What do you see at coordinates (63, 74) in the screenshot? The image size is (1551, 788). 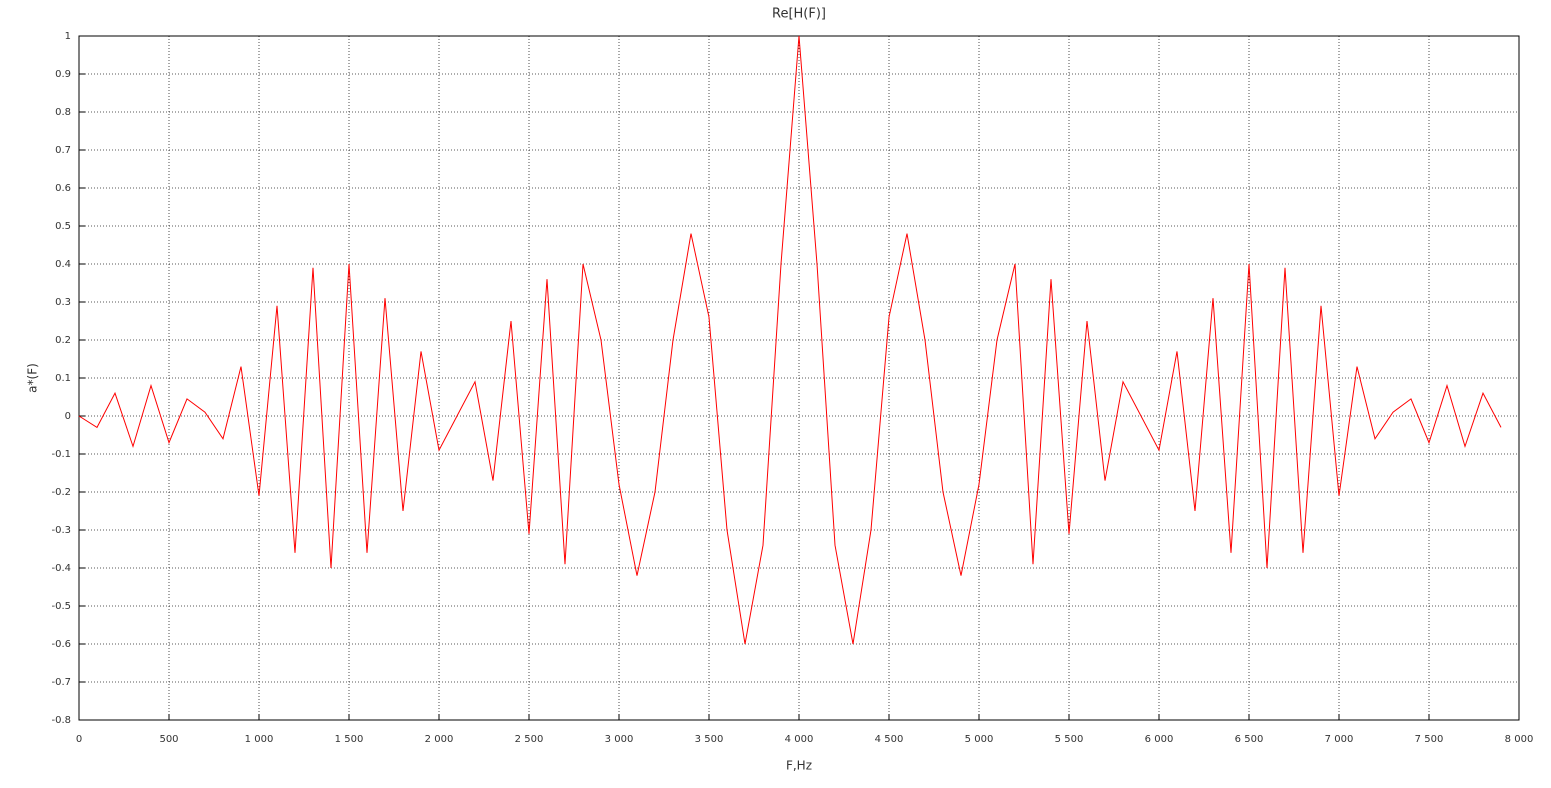 I see `y-tick-label: 0.9` at bounding box center [63, 74].